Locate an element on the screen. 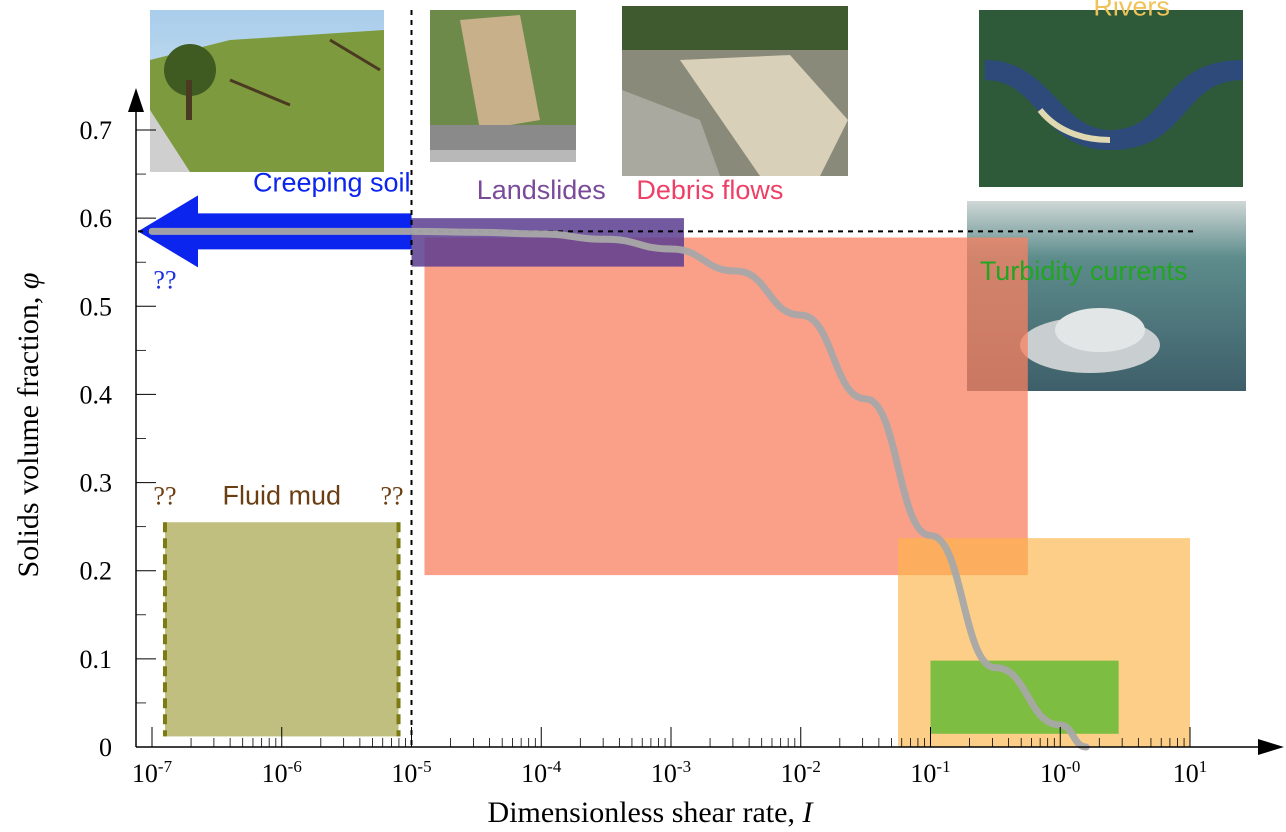 The width and height of the screenshot is (1286, 832). region-label-fluid-mud: Fluid mud is located at coordinates (281, 496).